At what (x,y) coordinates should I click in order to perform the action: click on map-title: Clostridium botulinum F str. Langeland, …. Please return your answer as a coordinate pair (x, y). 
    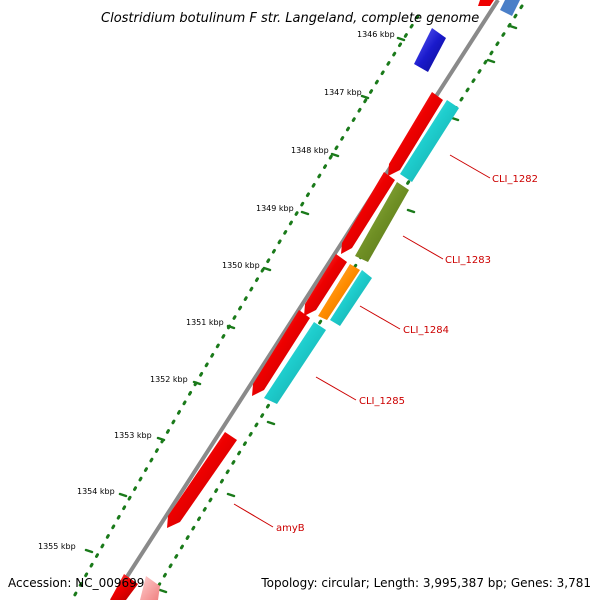
    Looking at the image, I should click on (290, 18).